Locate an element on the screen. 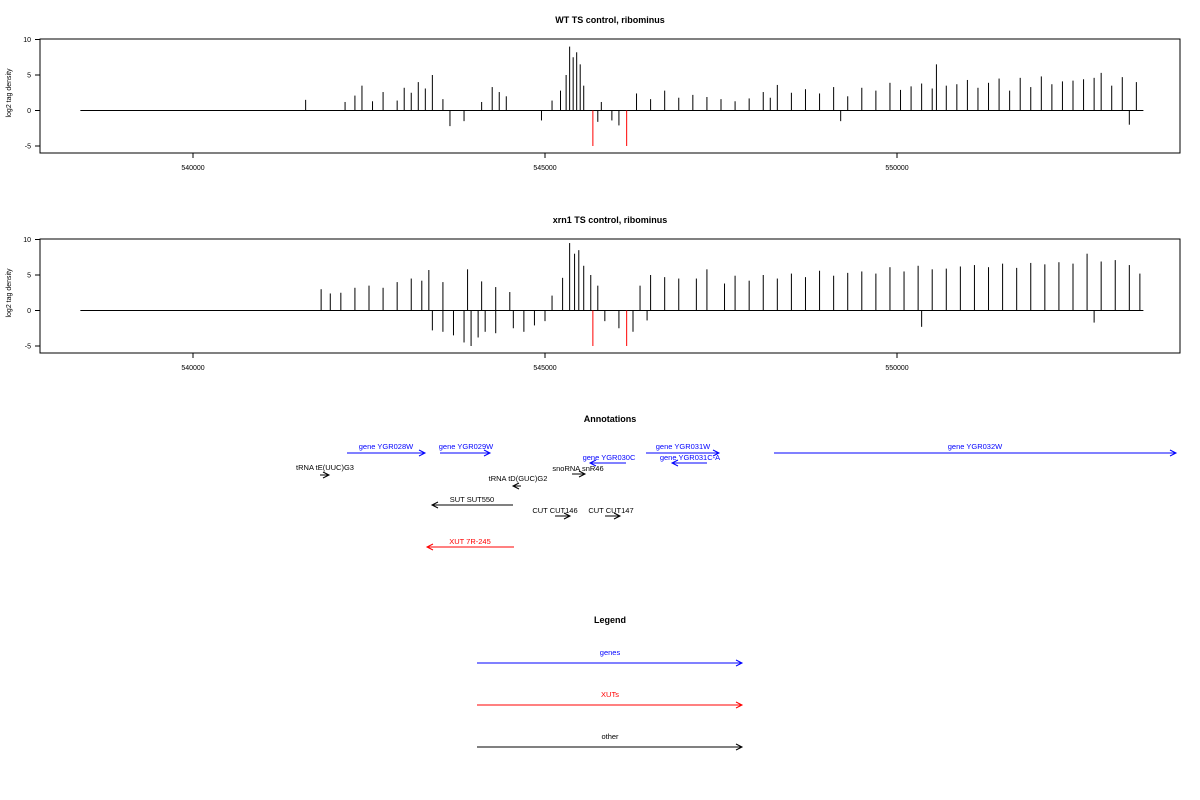 The height and width of the screenshot is (800, 1200). wt-x-tick-label: 545000 is located at coordinates (544, 168).